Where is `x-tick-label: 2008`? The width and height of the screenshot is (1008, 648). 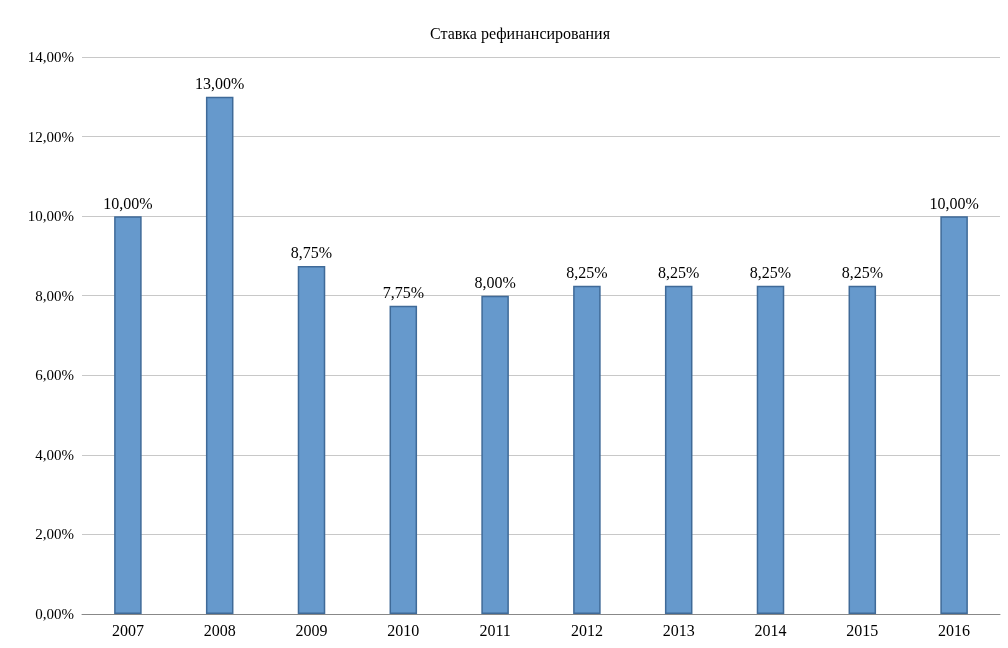 x-tick-label: 2008 is located at coordinates (219, 630).